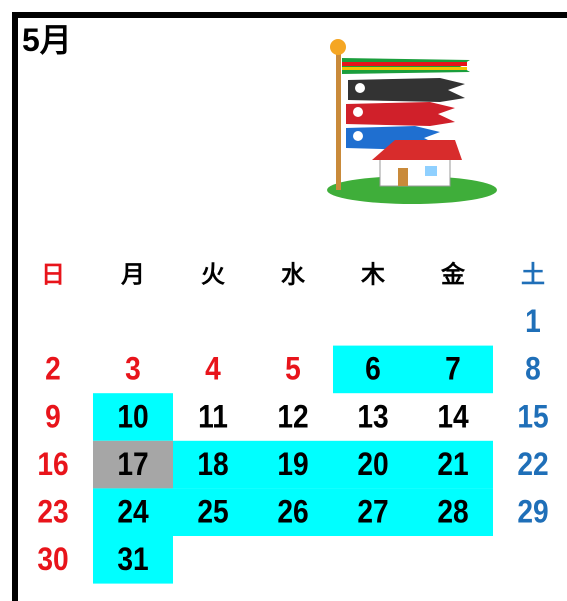 The image size is (567, 601). I want to click on koinobori-illustration, so click(412, 121).